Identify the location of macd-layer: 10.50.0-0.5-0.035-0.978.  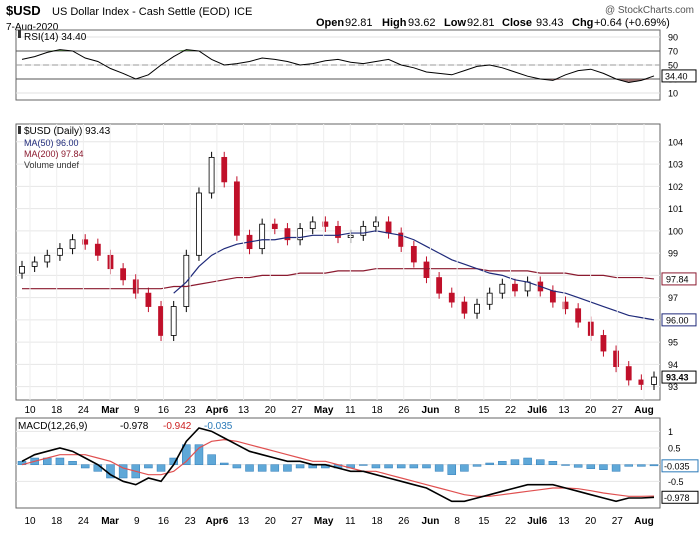
(357, 465).